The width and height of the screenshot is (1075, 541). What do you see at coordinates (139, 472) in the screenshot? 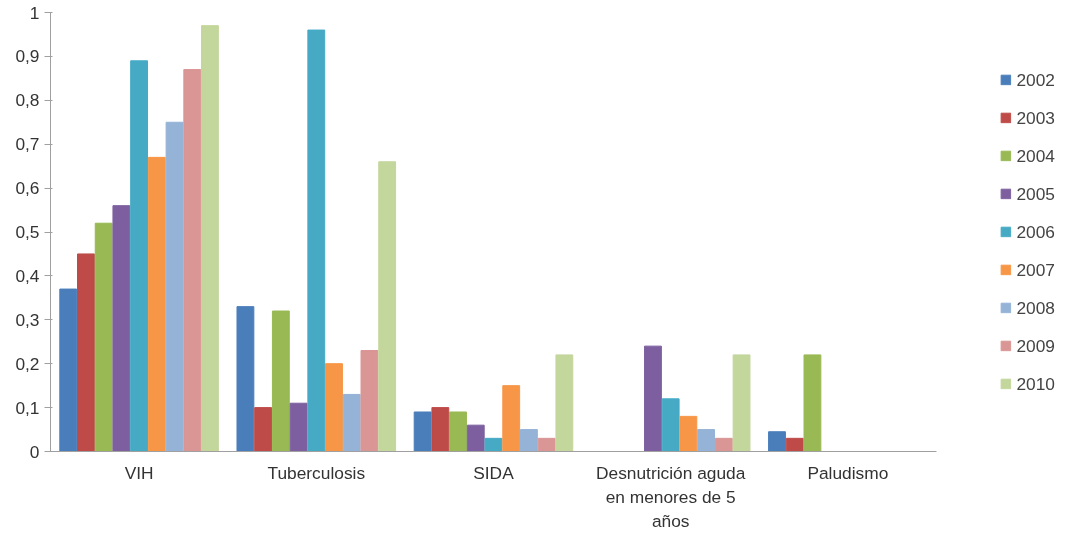
I see `x-tick-label: VIH` at bounding box center [139, 472].